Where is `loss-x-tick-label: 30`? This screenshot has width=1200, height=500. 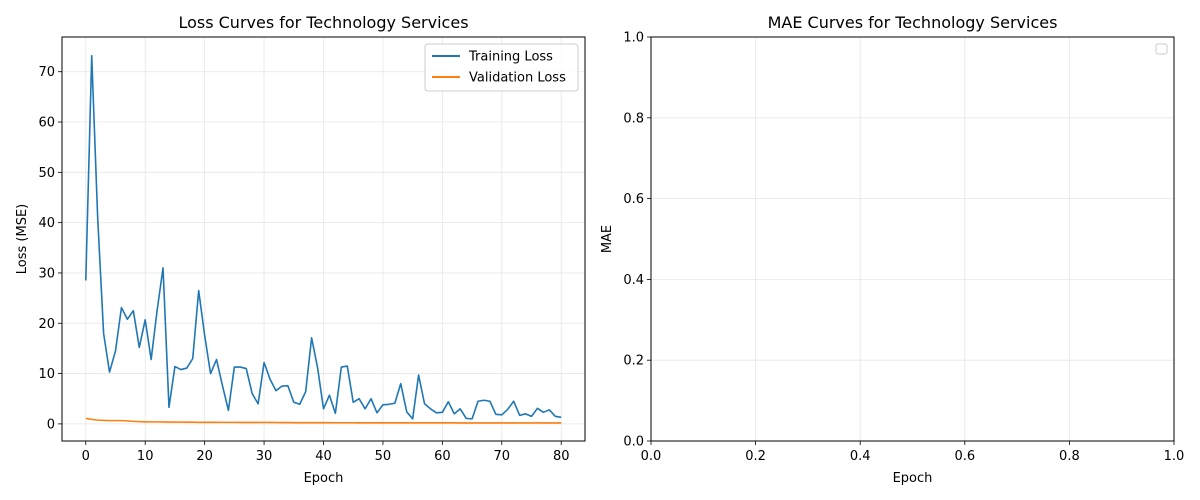
loss-x-tick-label: 30 is located at coordinates (264, 456).